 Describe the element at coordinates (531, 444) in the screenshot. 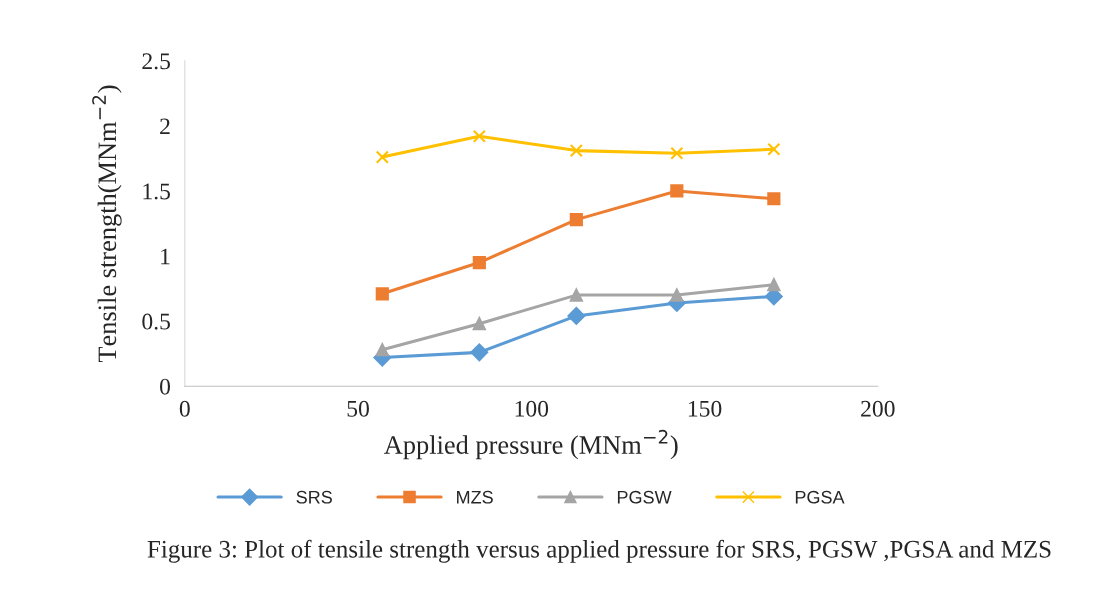

I see `x-axis-title: Applied pressure (MNm$^{−2}$)` at that location.